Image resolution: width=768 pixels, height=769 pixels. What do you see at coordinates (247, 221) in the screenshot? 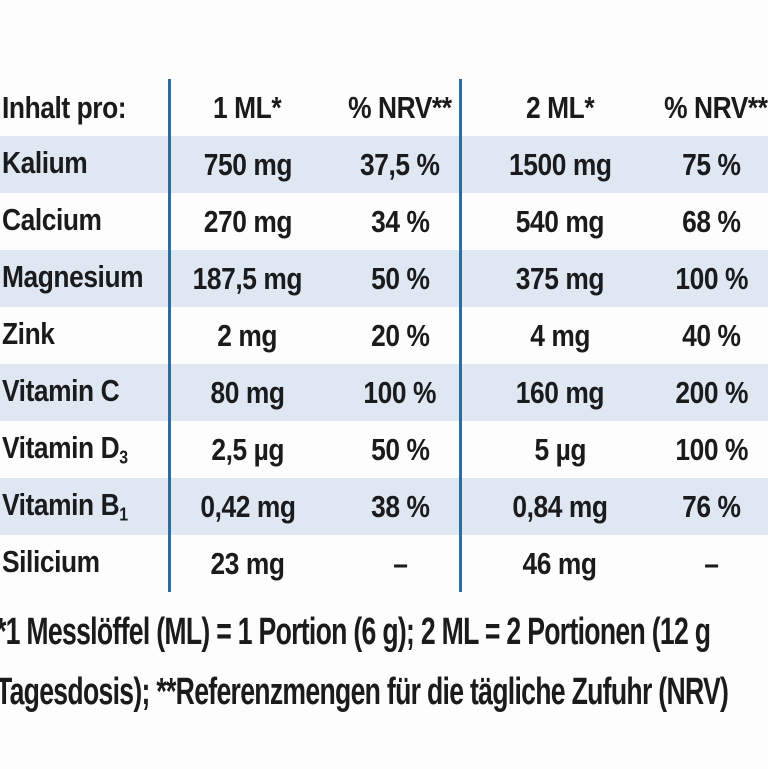
I see `value-1ml: 270 mg` at bounding box center [247, 221].